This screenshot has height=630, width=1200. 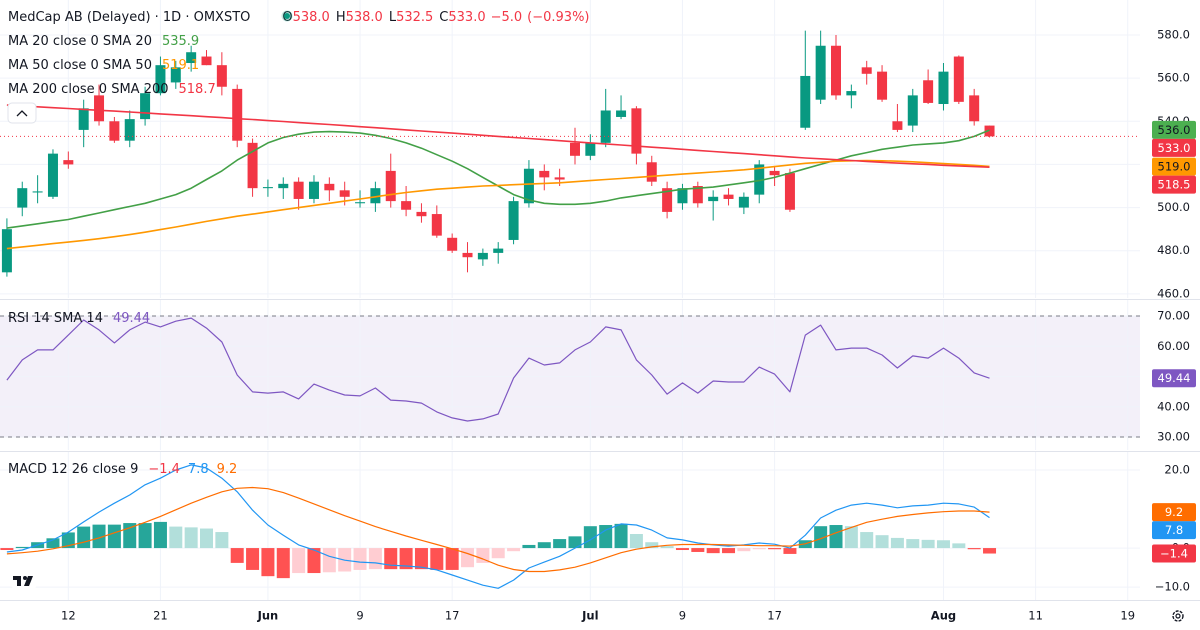 I want to click on legend-row: RSI 14 SMA 14 49.44, so click(x=79, y=318).